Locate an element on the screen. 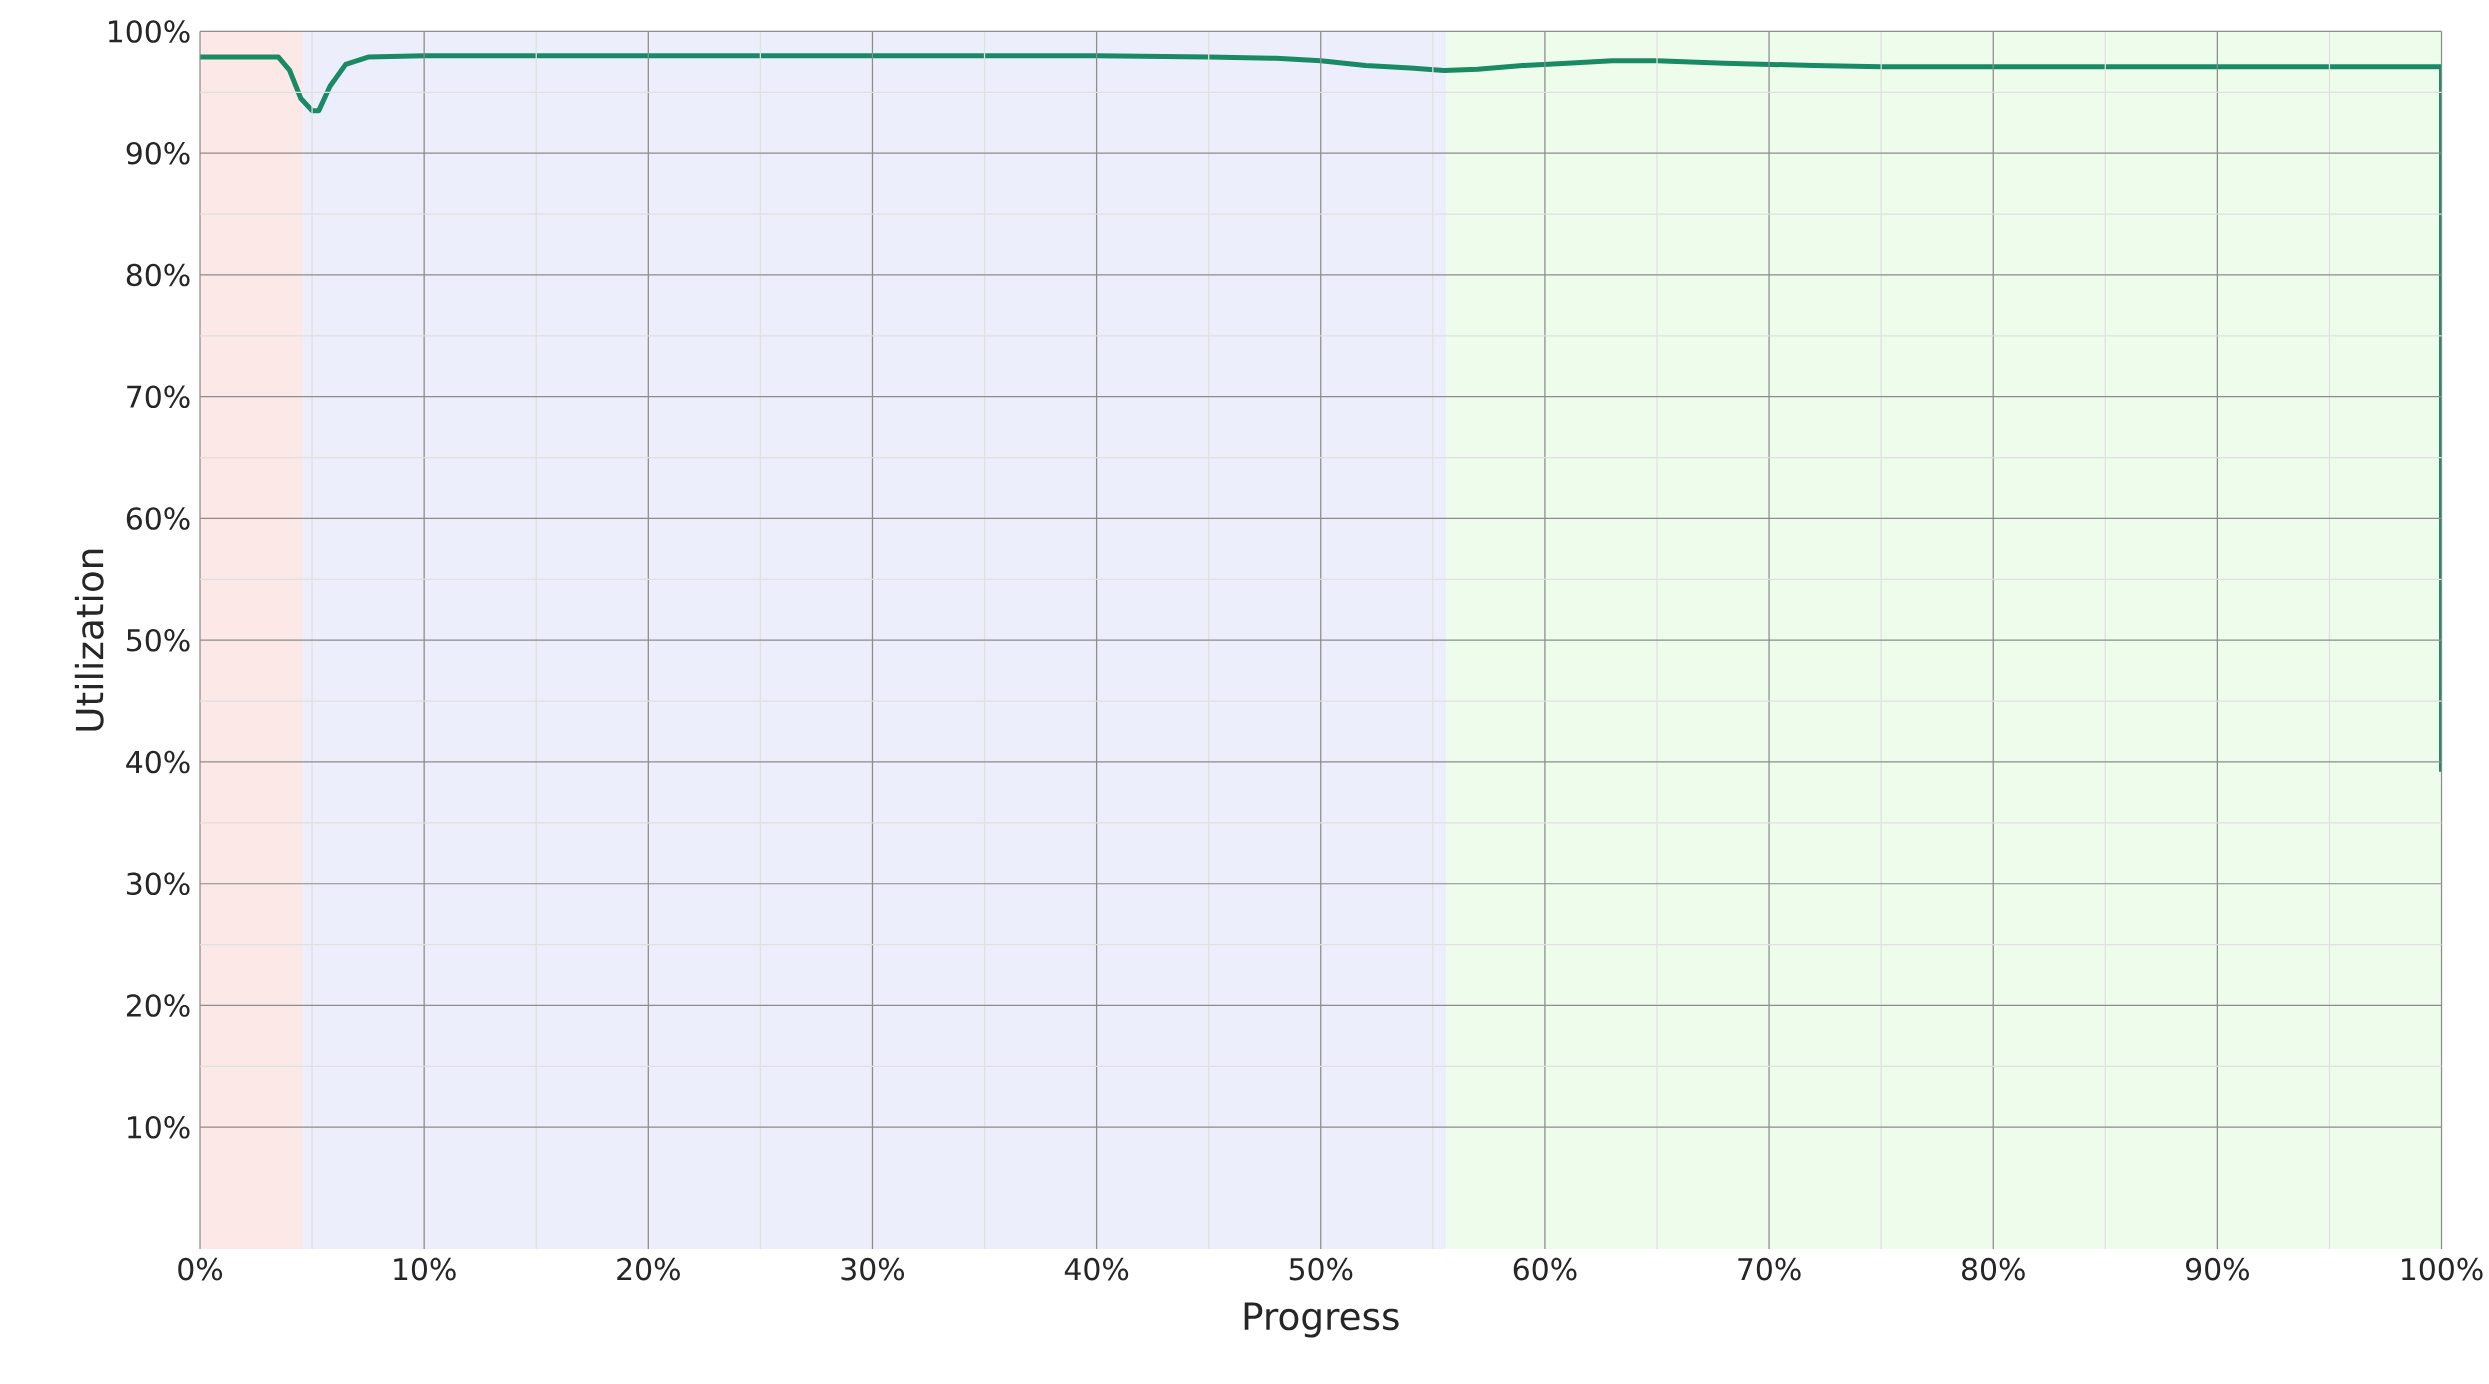  x-tick-label: 40% is located at coordinates (1096, 1269).